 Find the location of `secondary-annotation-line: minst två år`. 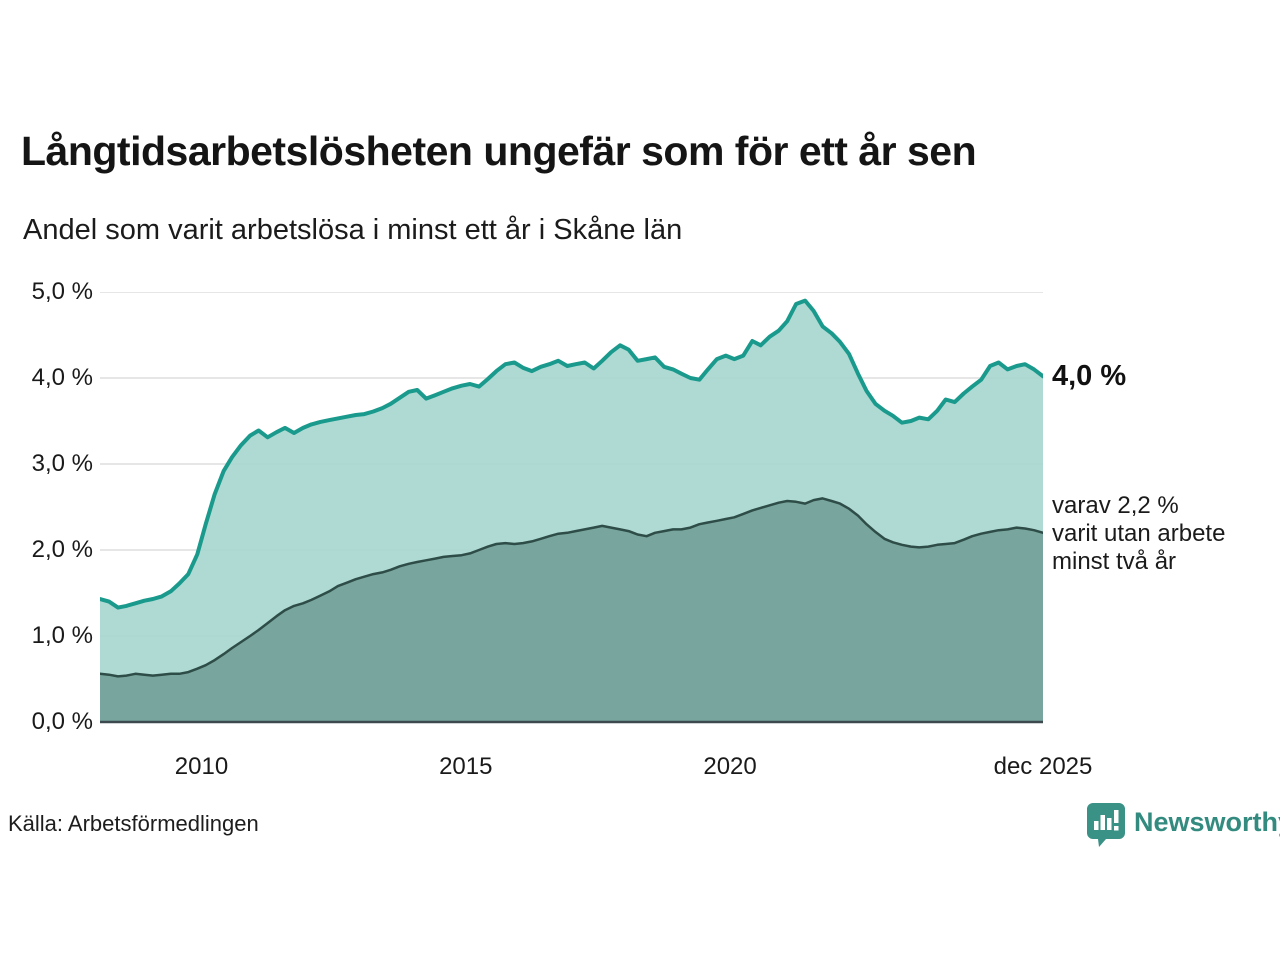

secondary-annotation-line: minst två år is located at coordinates (1114, 561).